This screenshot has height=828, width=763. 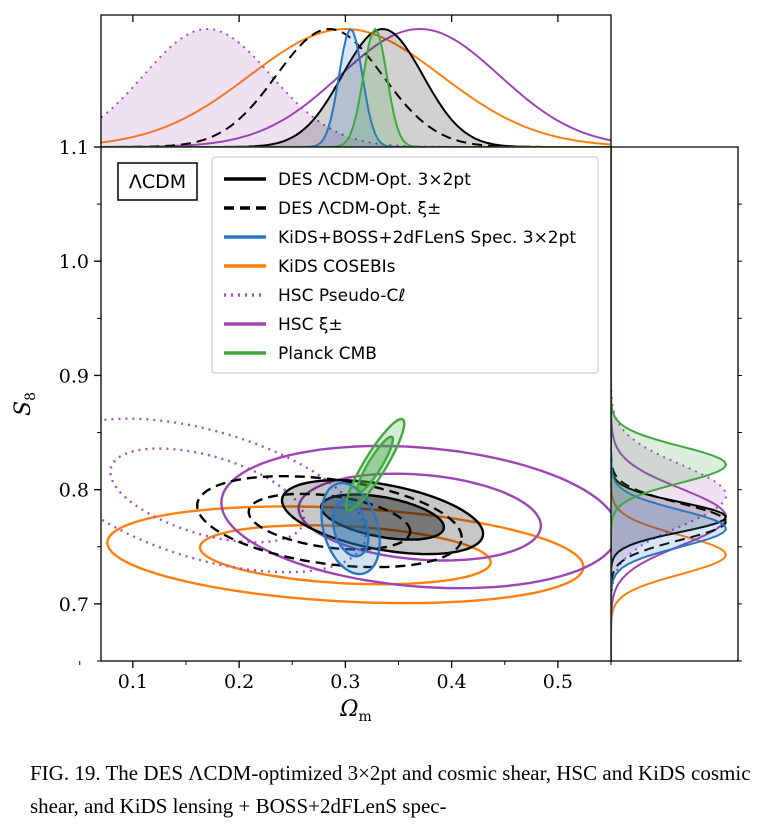 What do you see at coordinates (74, 262) in the screenshot?
I see `y-tick-label: 1.0` at bounding box center [74, 262].